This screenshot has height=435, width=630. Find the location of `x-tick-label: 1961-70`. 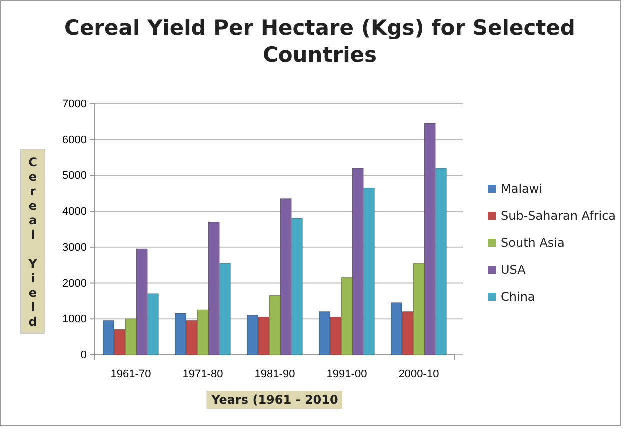

x-tick-label: 1961-70 is located at coordinates (131, 374).